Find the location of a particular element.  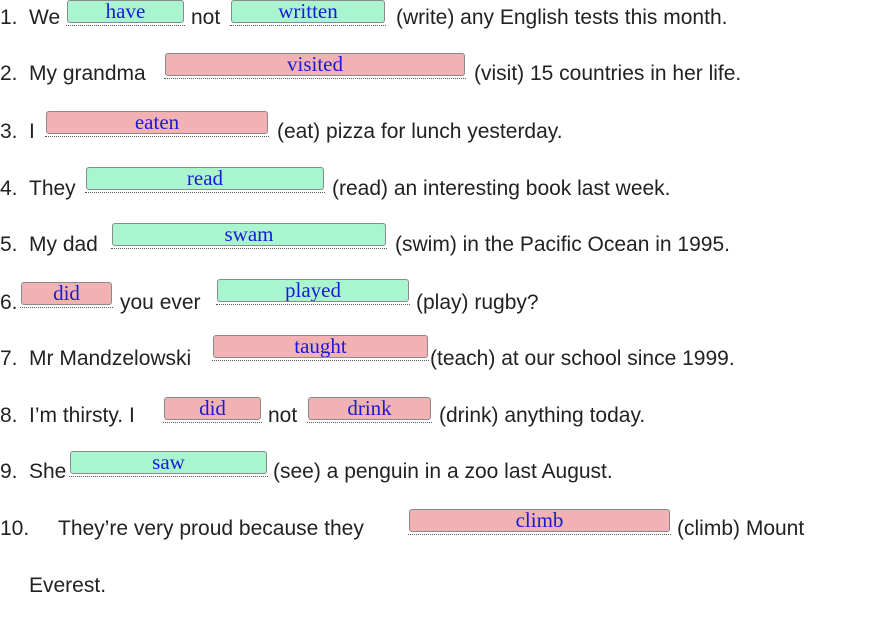

item-number: 3. is located at coordinates (9, 131).